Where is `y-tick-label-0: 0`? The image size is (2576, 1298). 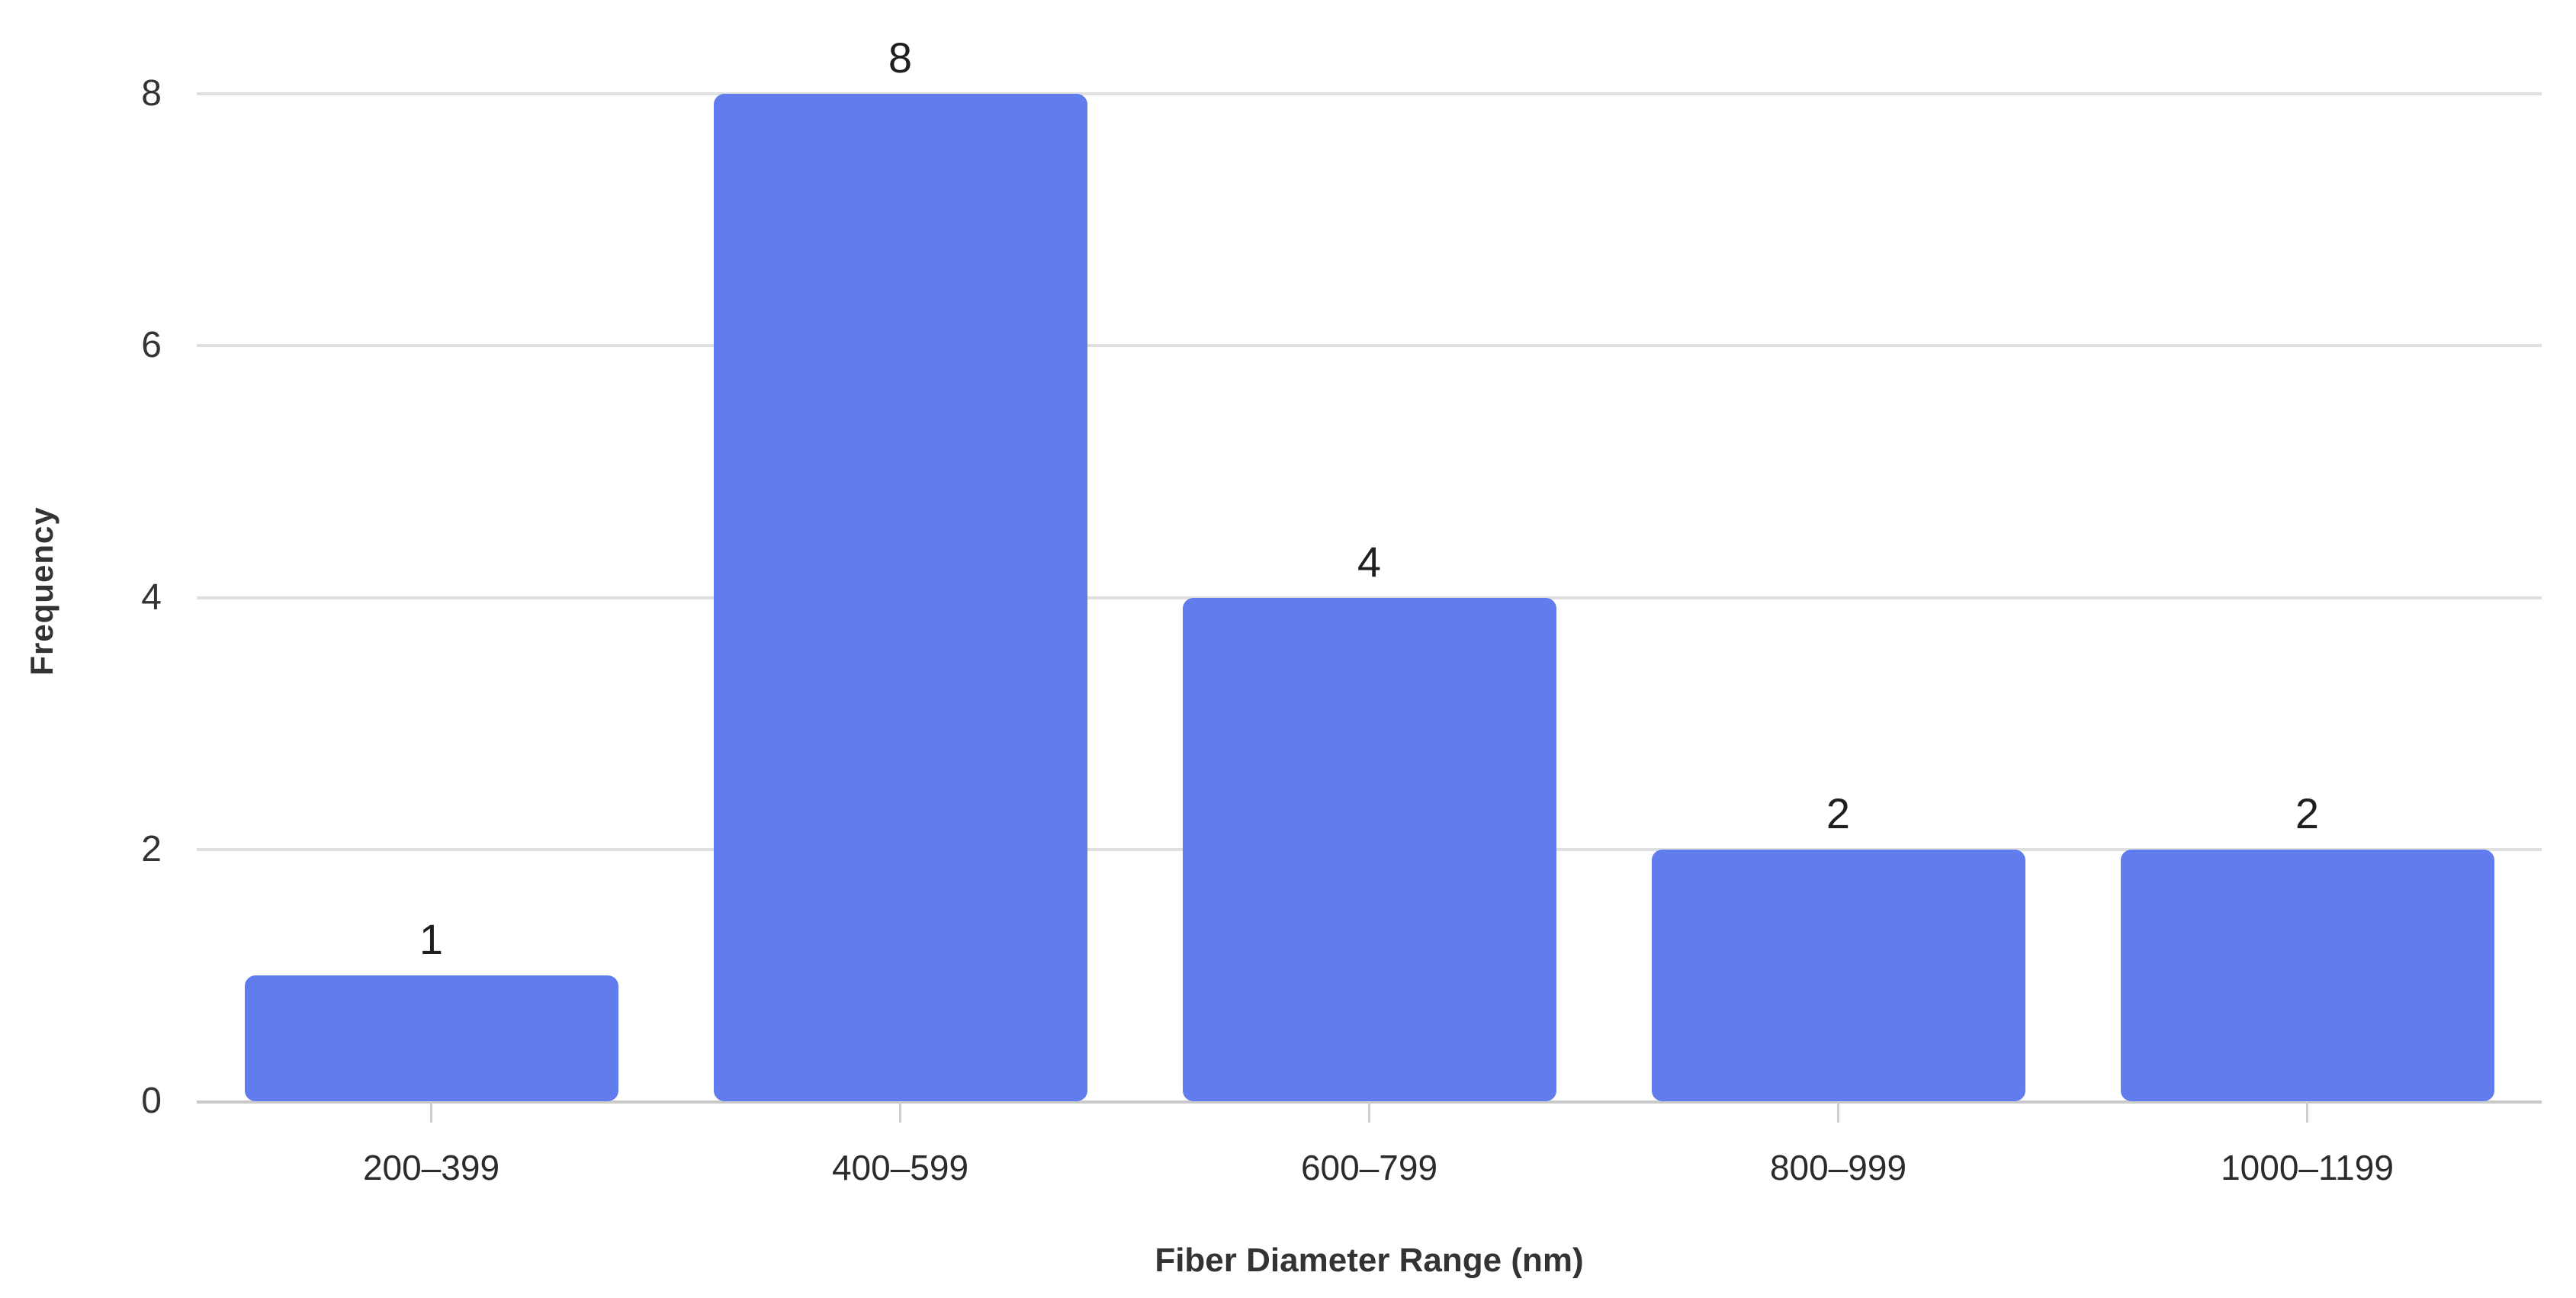 y-tick-label-0: 0 is located at coordinates (151, 1101).